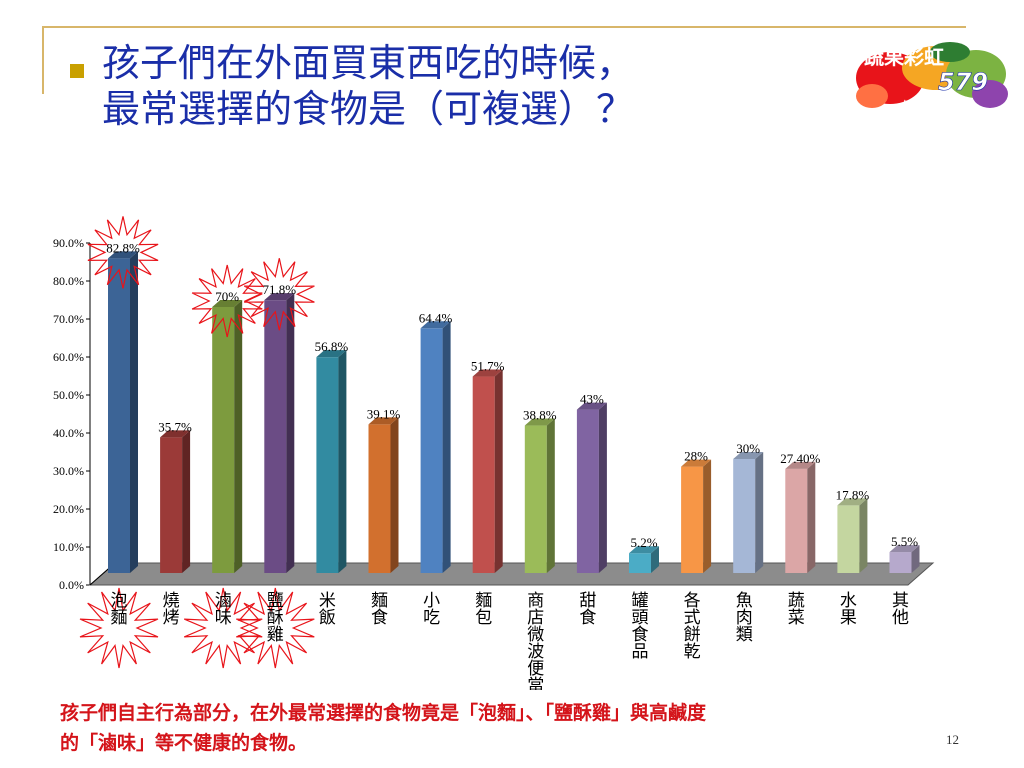 The height and width of the screenshot is (768, 1024). Describe the element at coordinates (488, 366) in the screenshot. I see `bar-data-label: 51.7%` at that location.